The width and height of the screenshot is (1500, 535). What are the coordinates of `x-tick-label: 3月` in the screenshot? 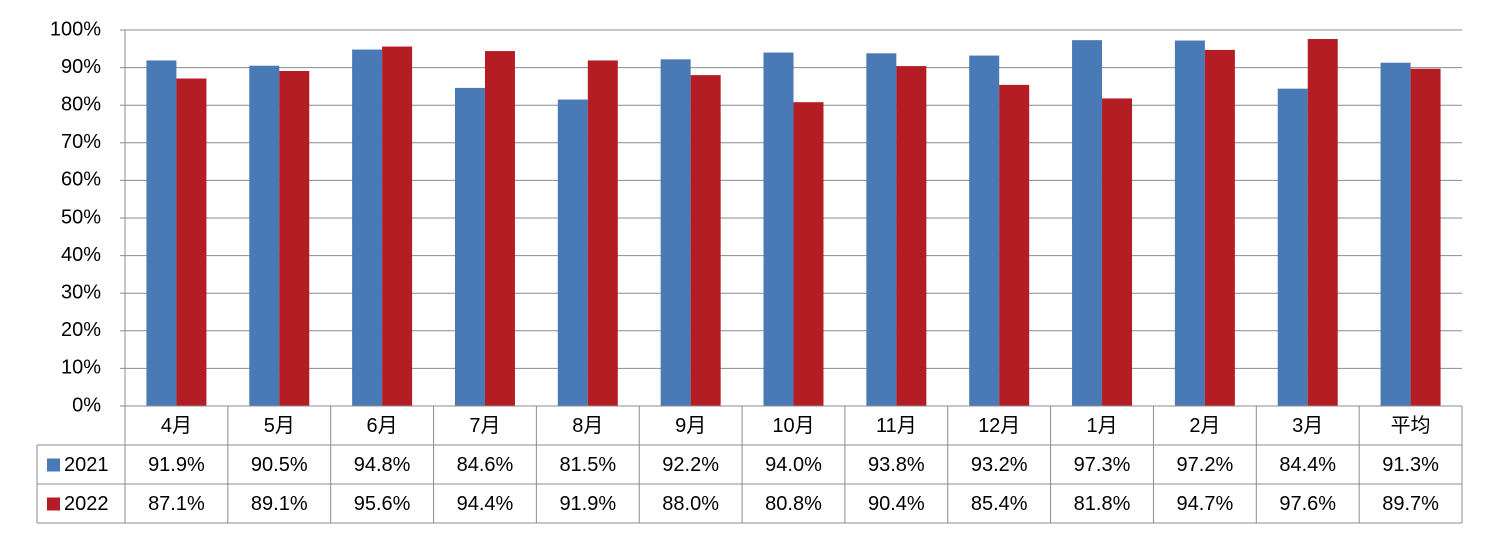 It's located at (1307, 426).